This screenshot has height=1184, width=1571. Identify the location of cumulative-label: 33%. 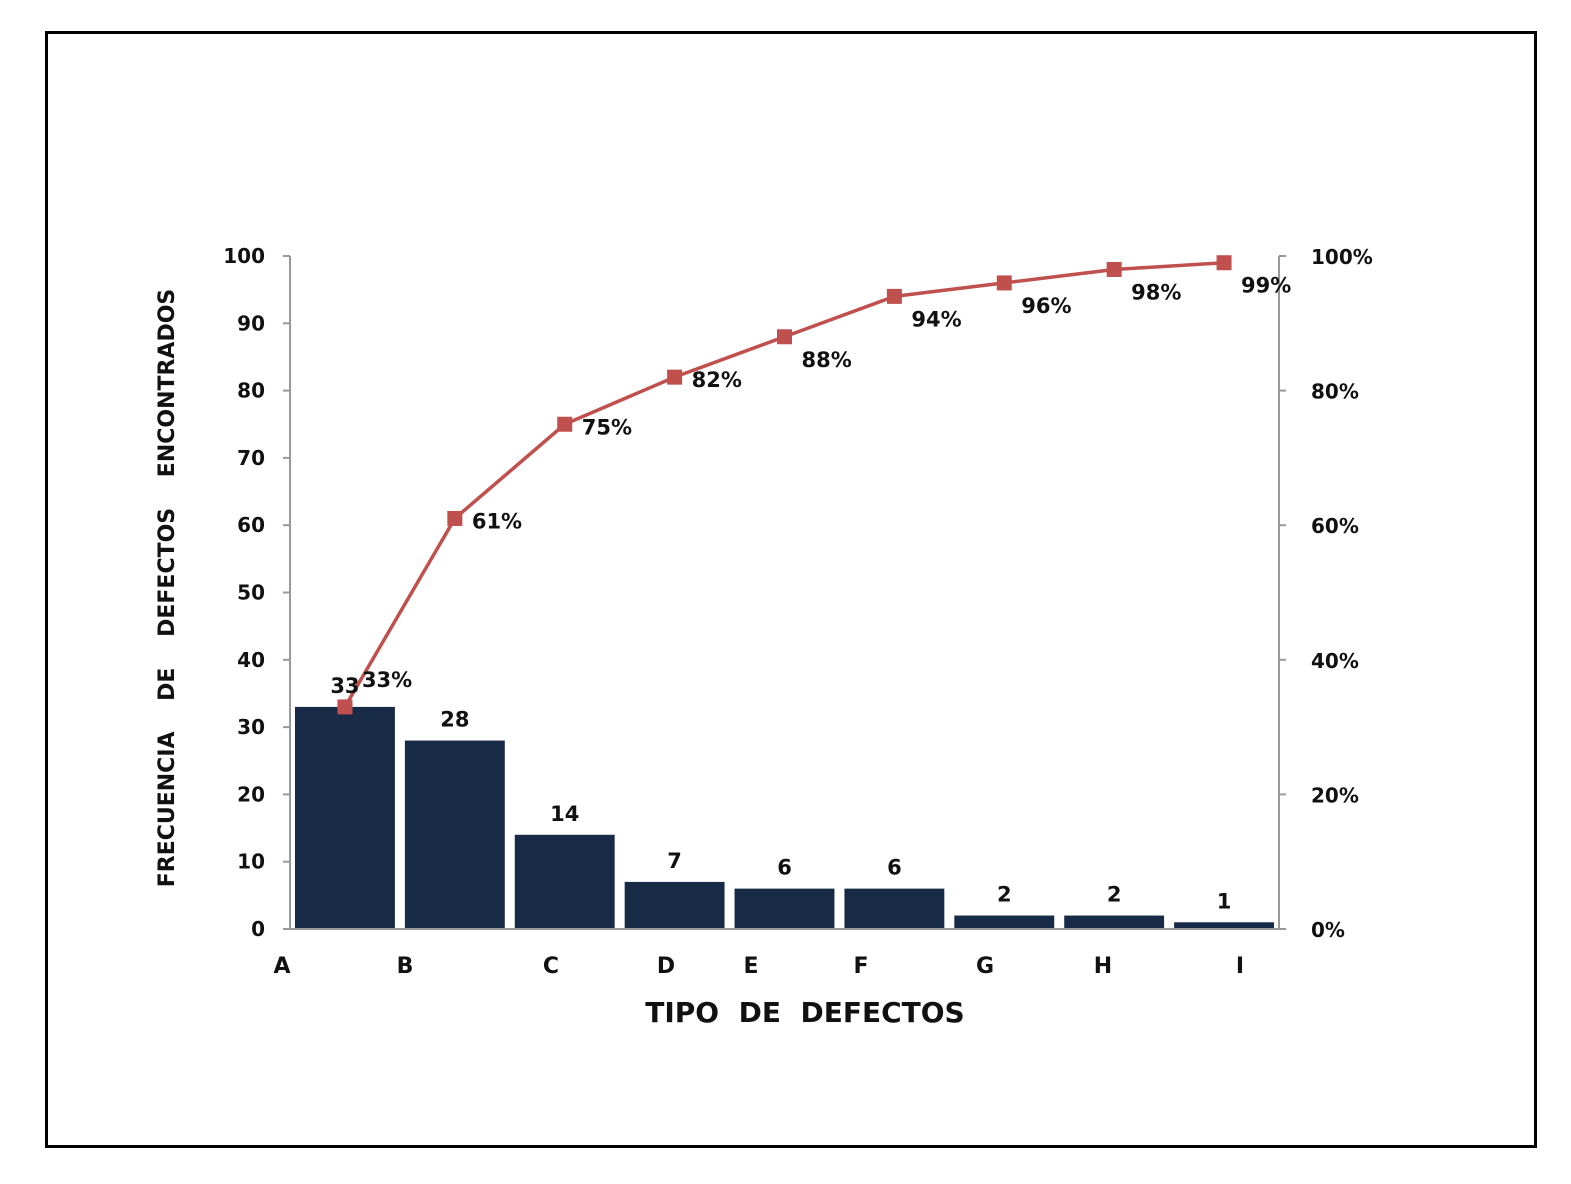
(387, 680).